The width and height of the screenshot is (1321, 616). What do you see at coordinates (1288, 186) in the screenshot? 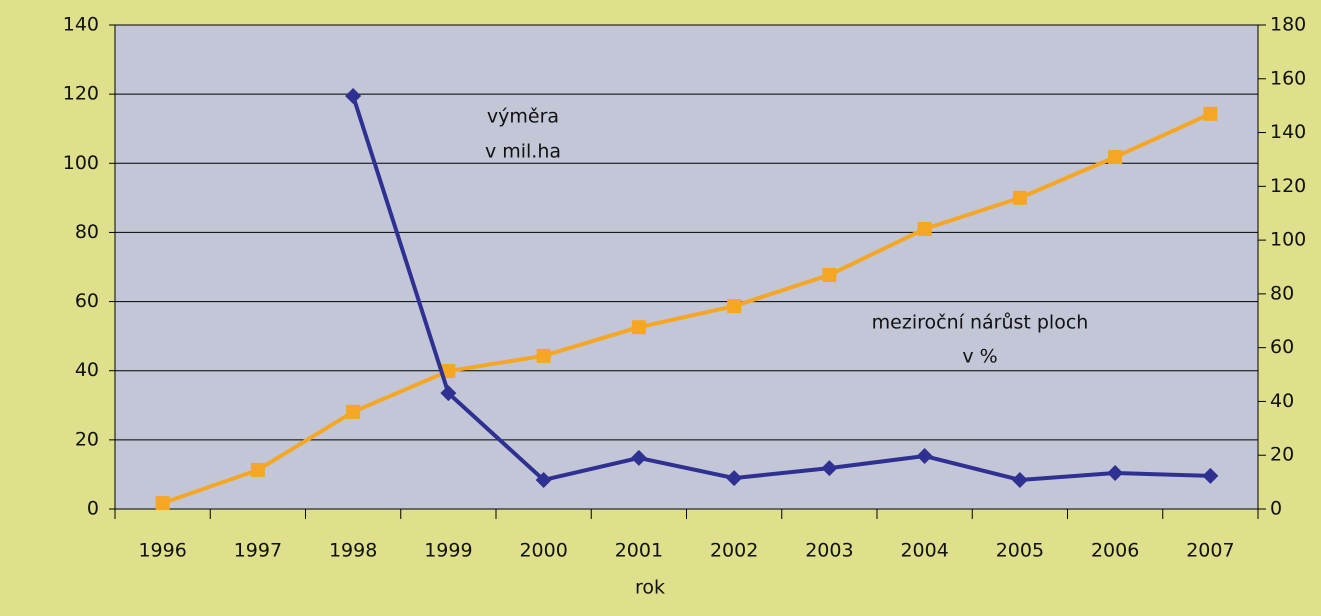
I see `y2-tick-label: 120` at bounding box center [1288, 186].